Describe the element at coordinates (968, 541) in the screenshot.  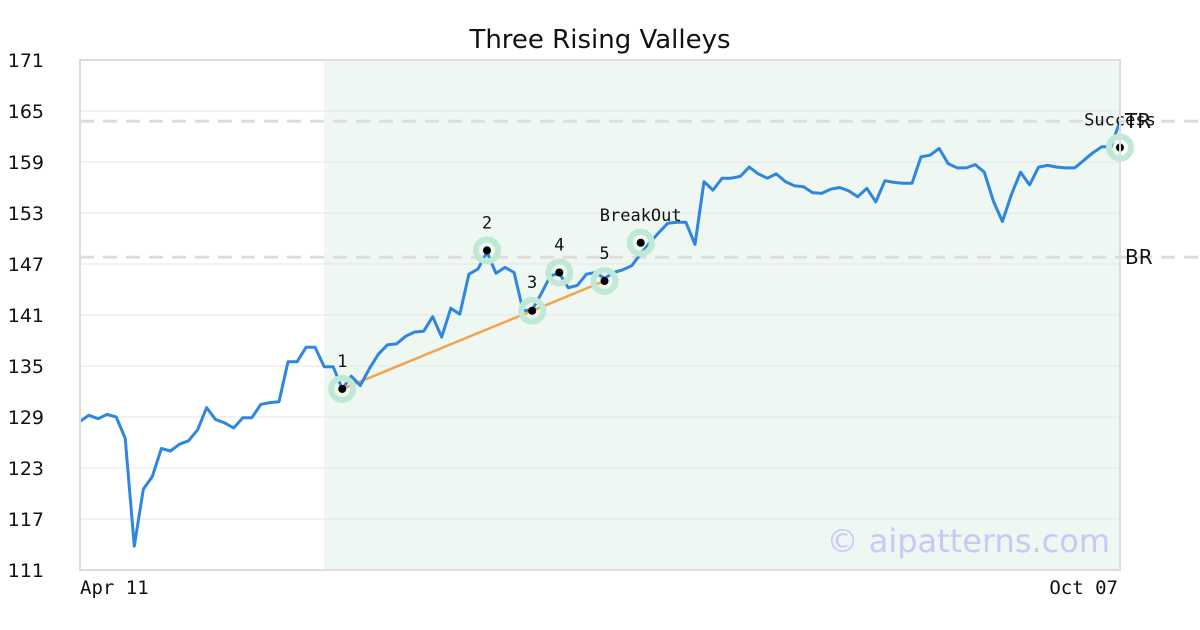
I see `watermark: © aipatterns.com` at that location.